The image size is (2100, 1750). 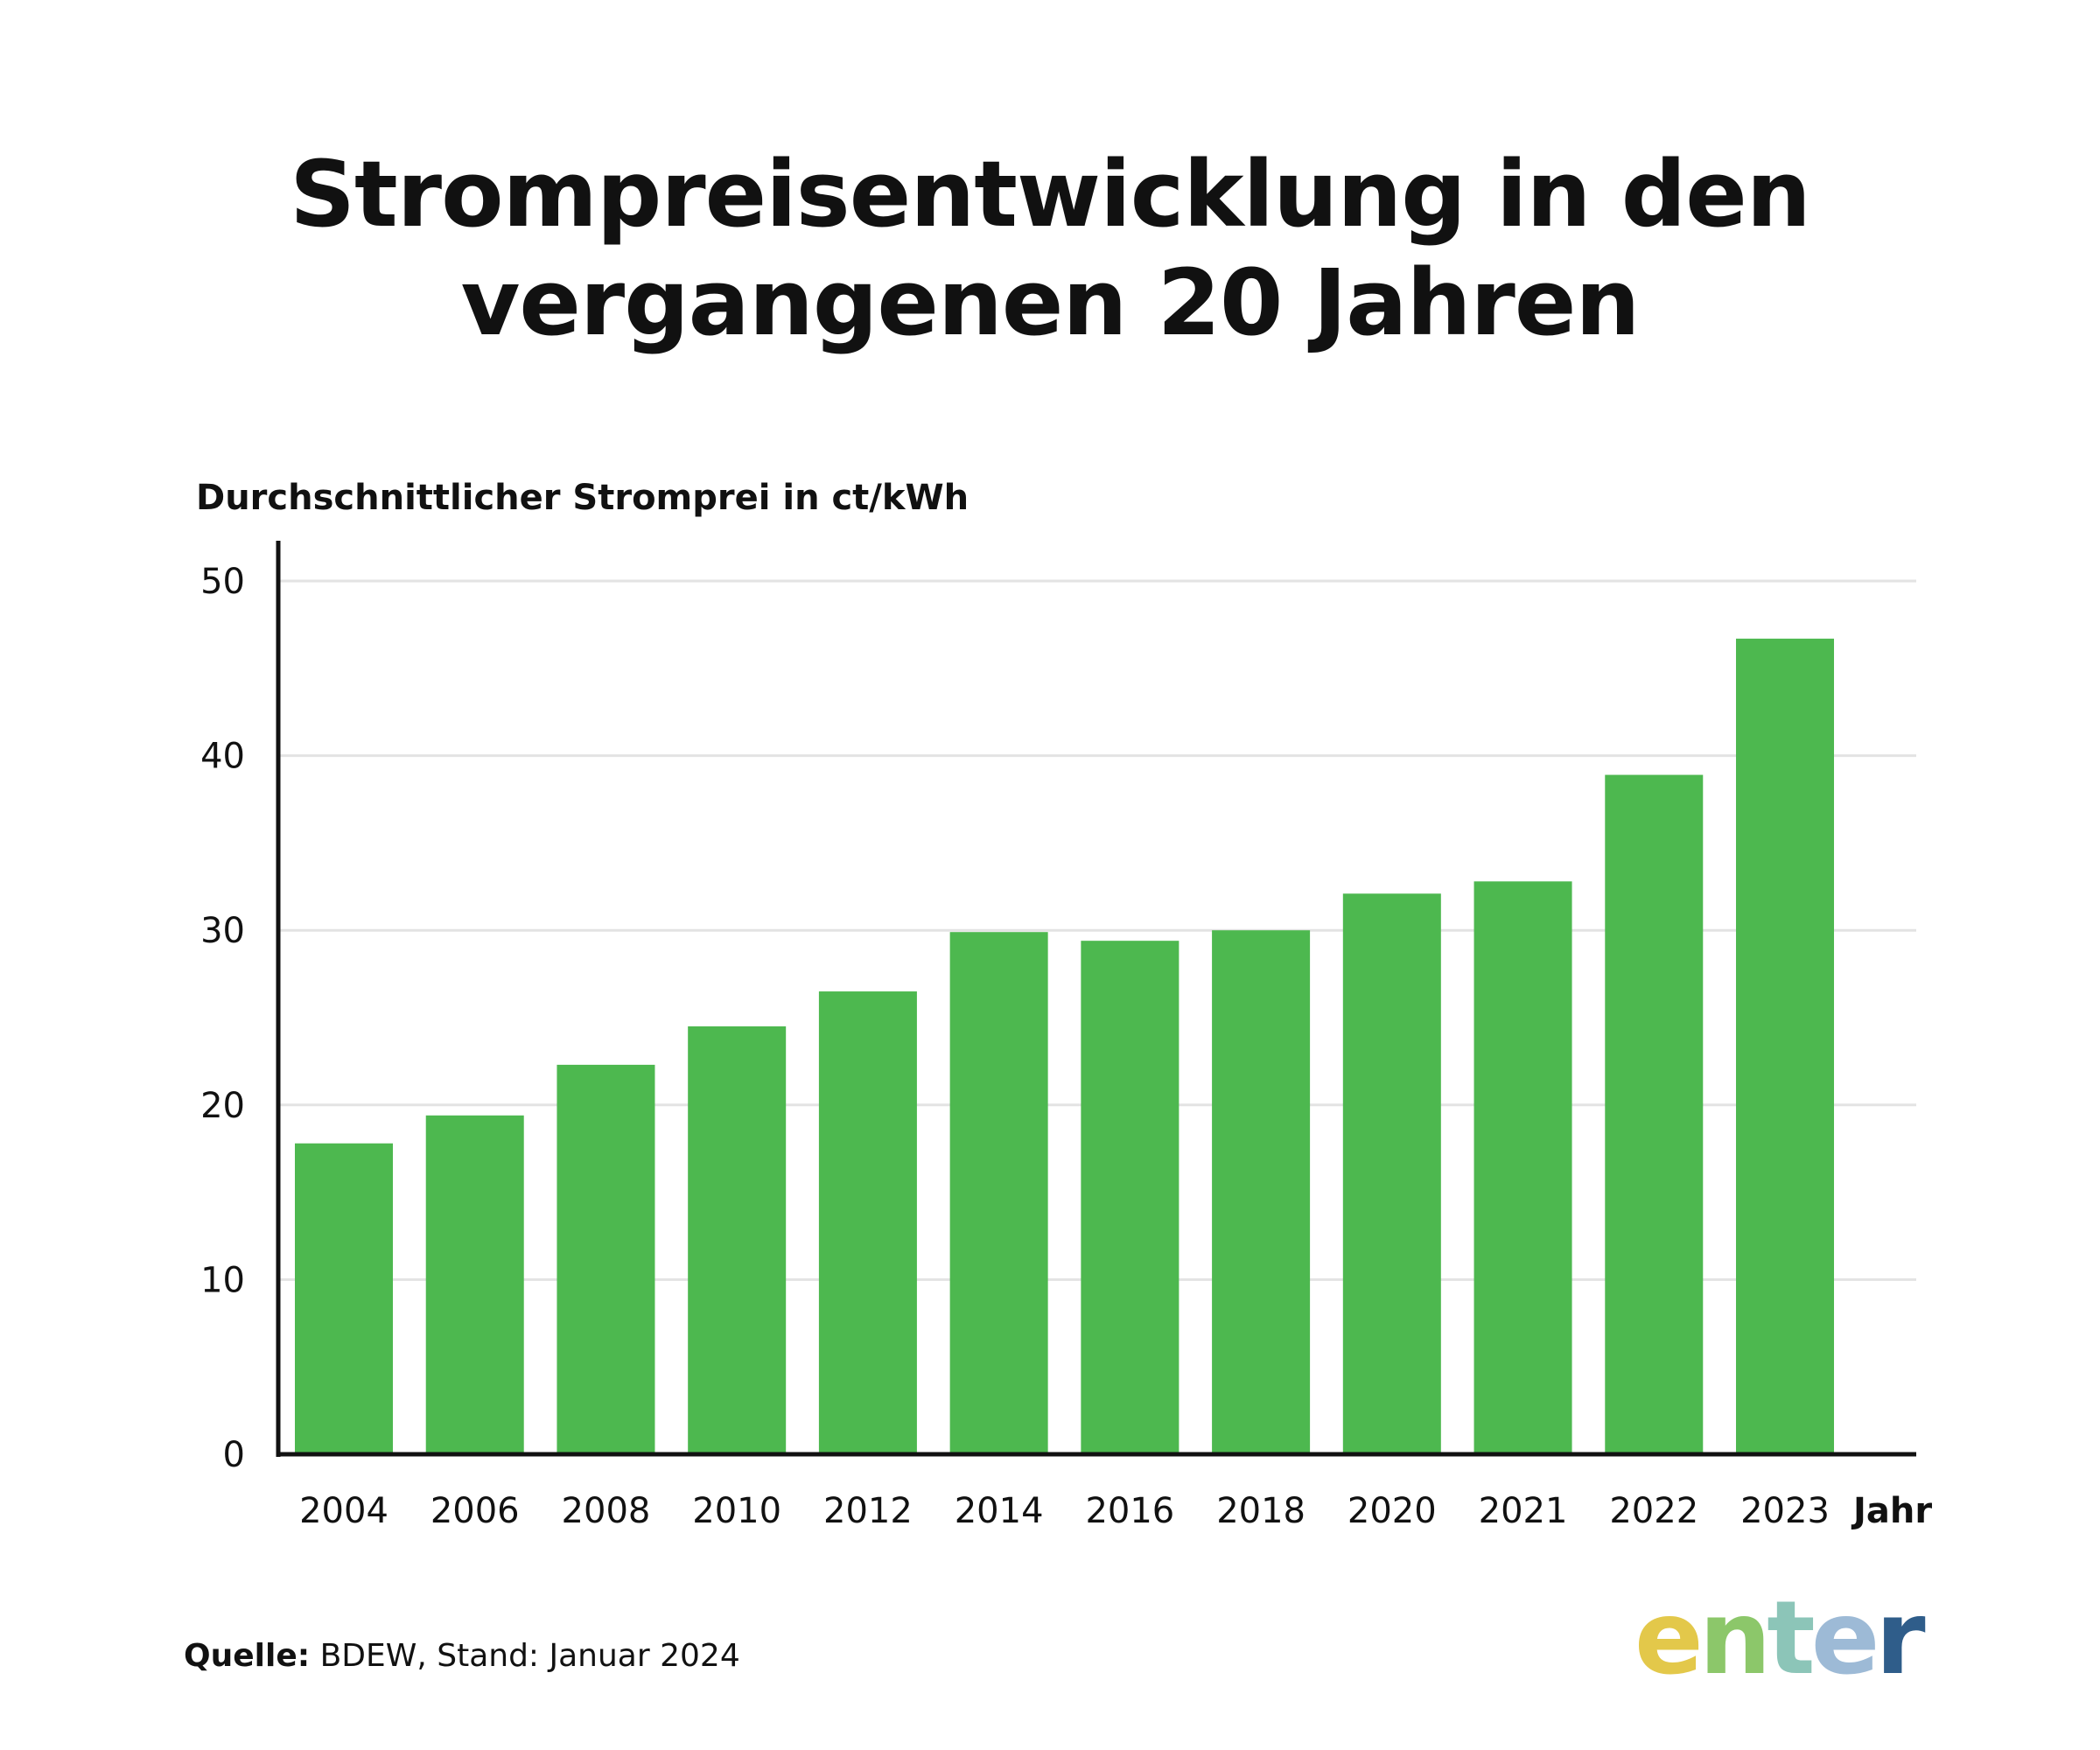 What do you see at coordinates (736, 1511) in the screenshot?
I see `x-tick-label-2010: 2010` at bounding box center [736, 1511].